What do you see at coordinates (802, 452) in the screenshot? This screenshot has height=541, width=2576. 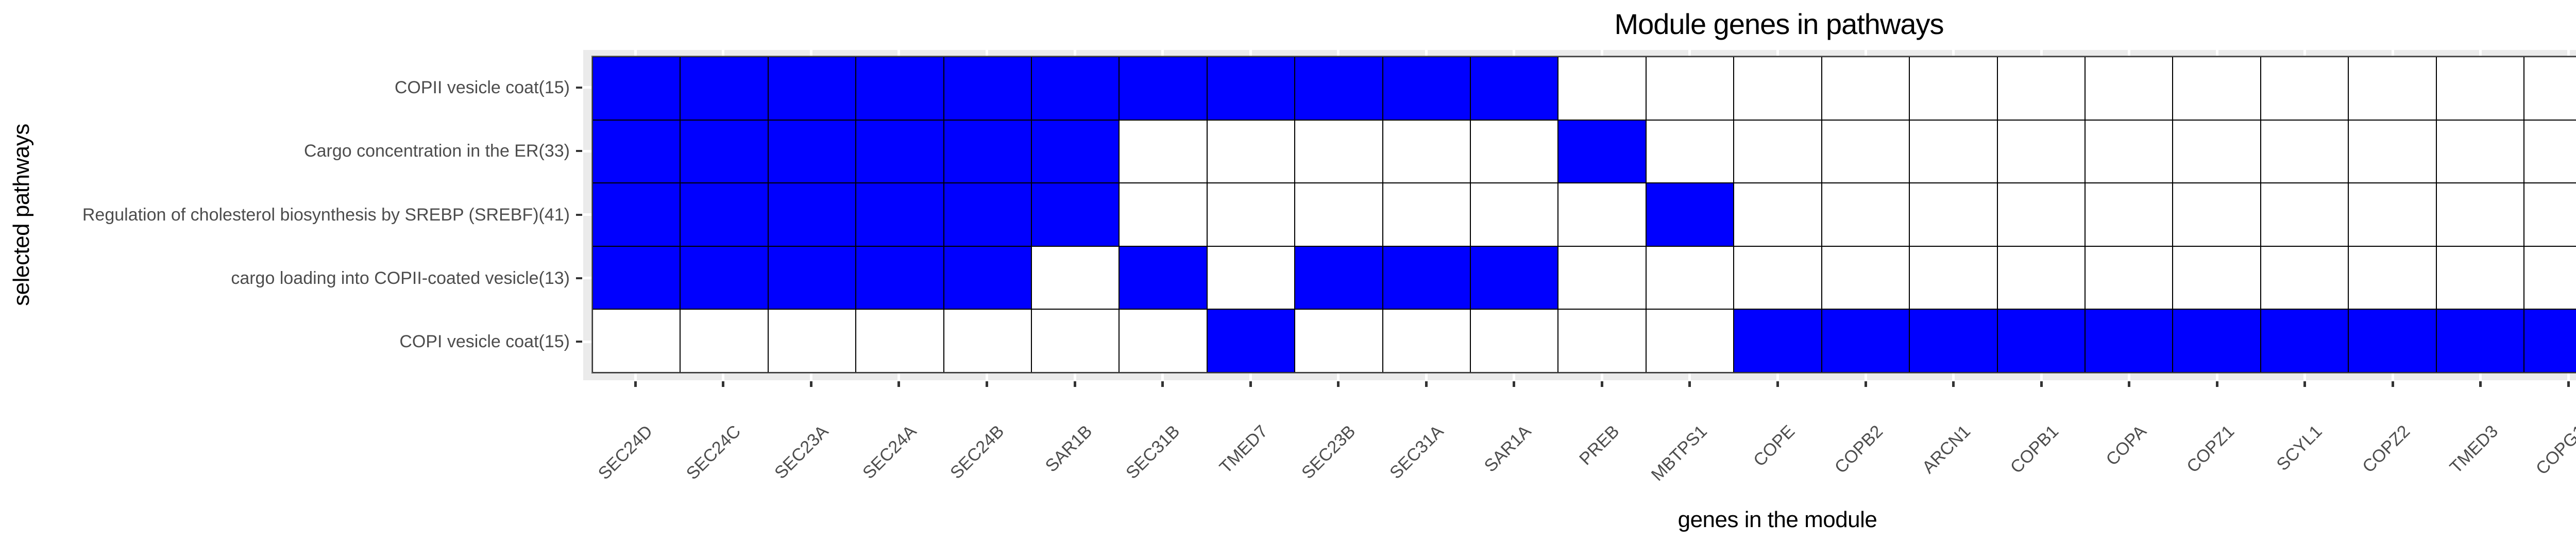 I see `x-axis-label: SEC23A` at bounding box center [802, 452].